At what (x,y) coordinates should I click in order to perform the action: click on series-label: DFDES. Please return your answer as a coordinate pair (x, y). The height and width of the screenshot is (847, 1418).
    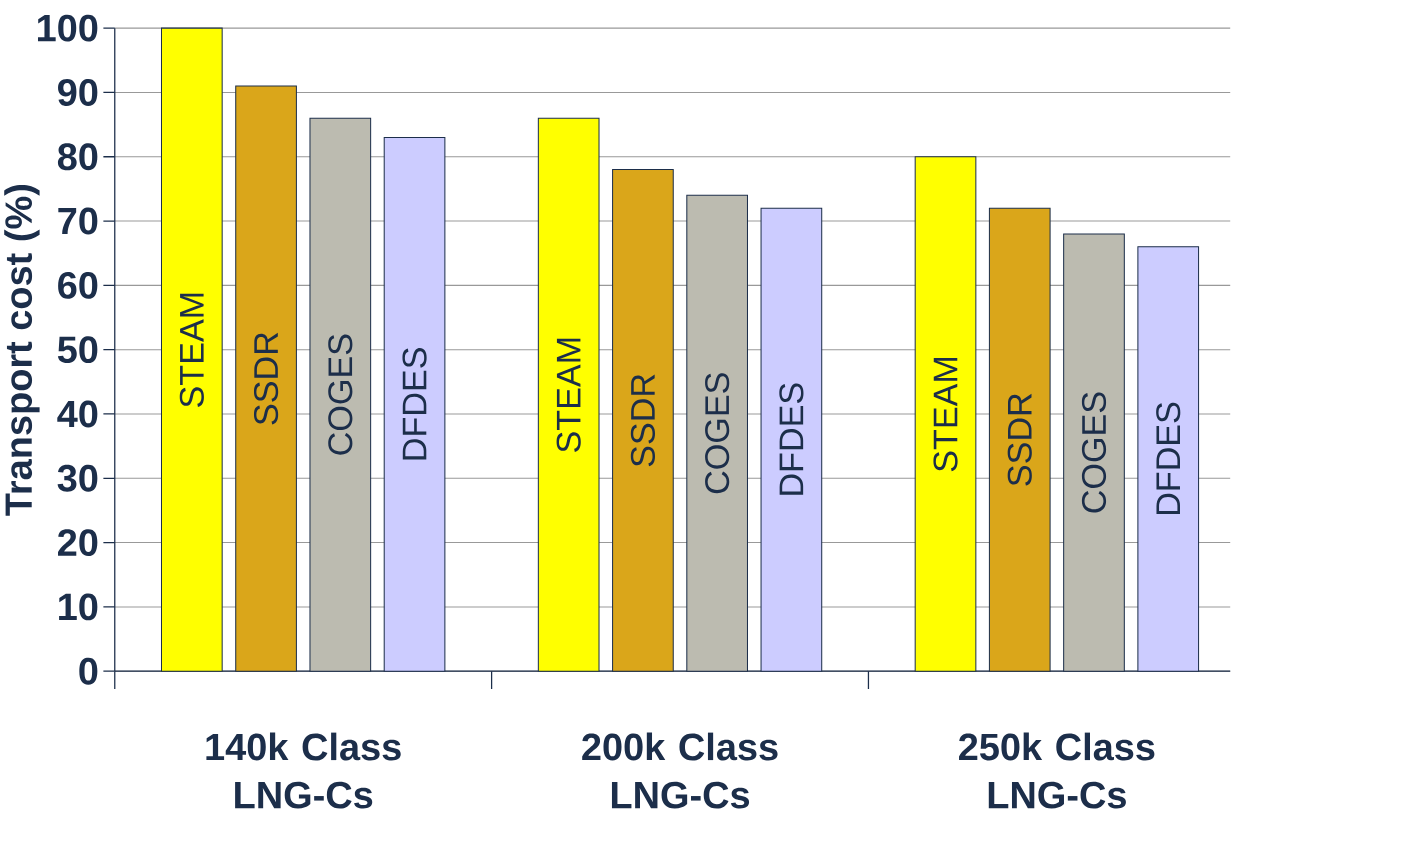
    Looking at the image, I should click on (414, 404).